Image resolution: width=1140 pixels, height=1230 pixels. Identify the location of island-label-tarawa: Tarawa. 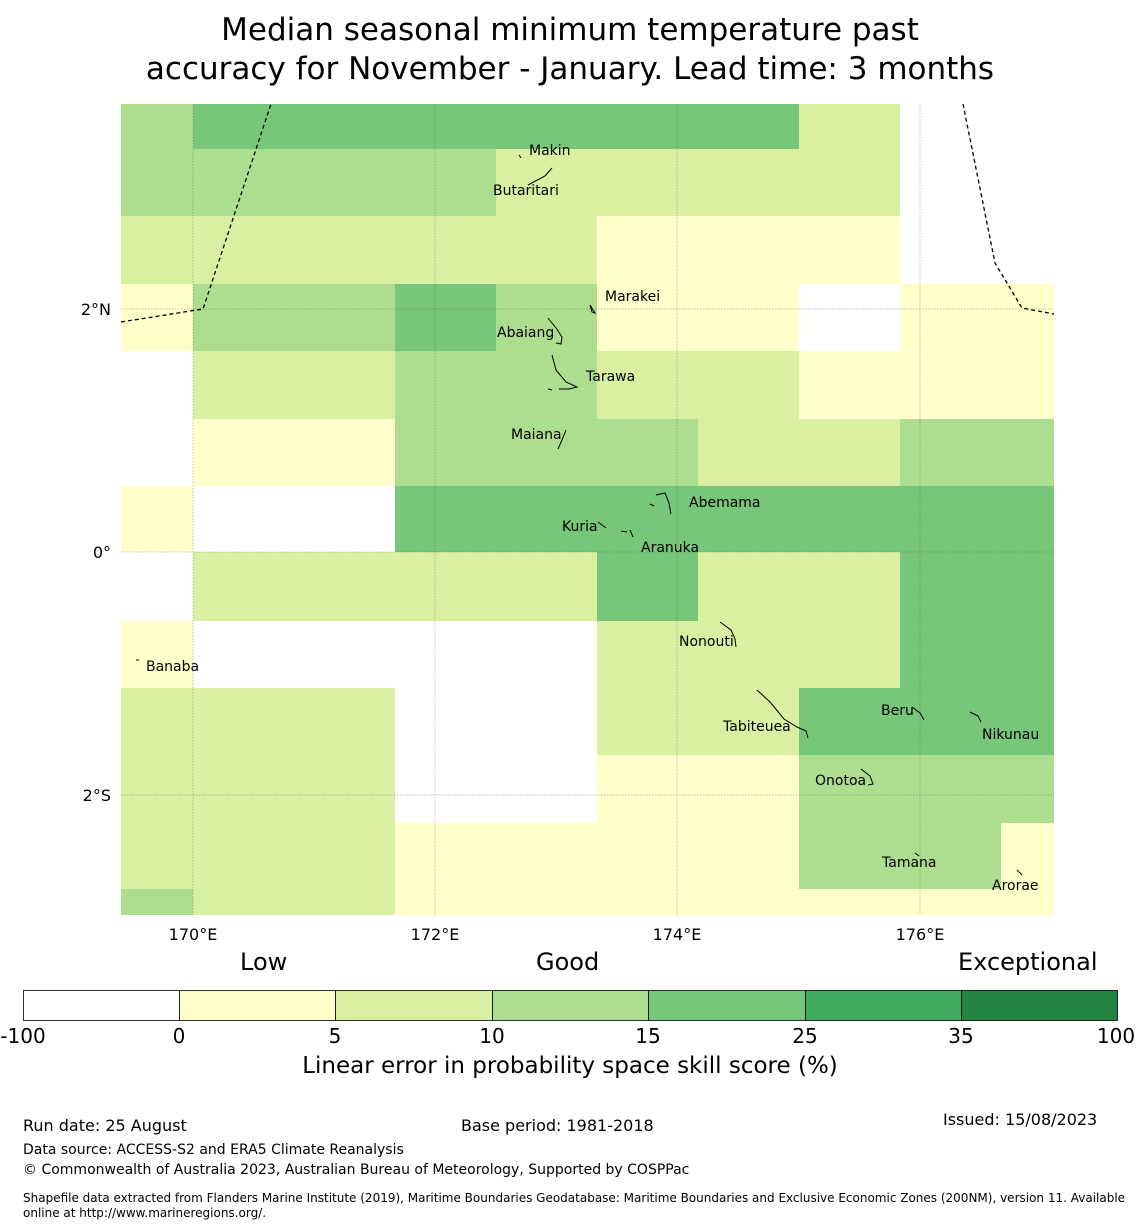
(610, 377).